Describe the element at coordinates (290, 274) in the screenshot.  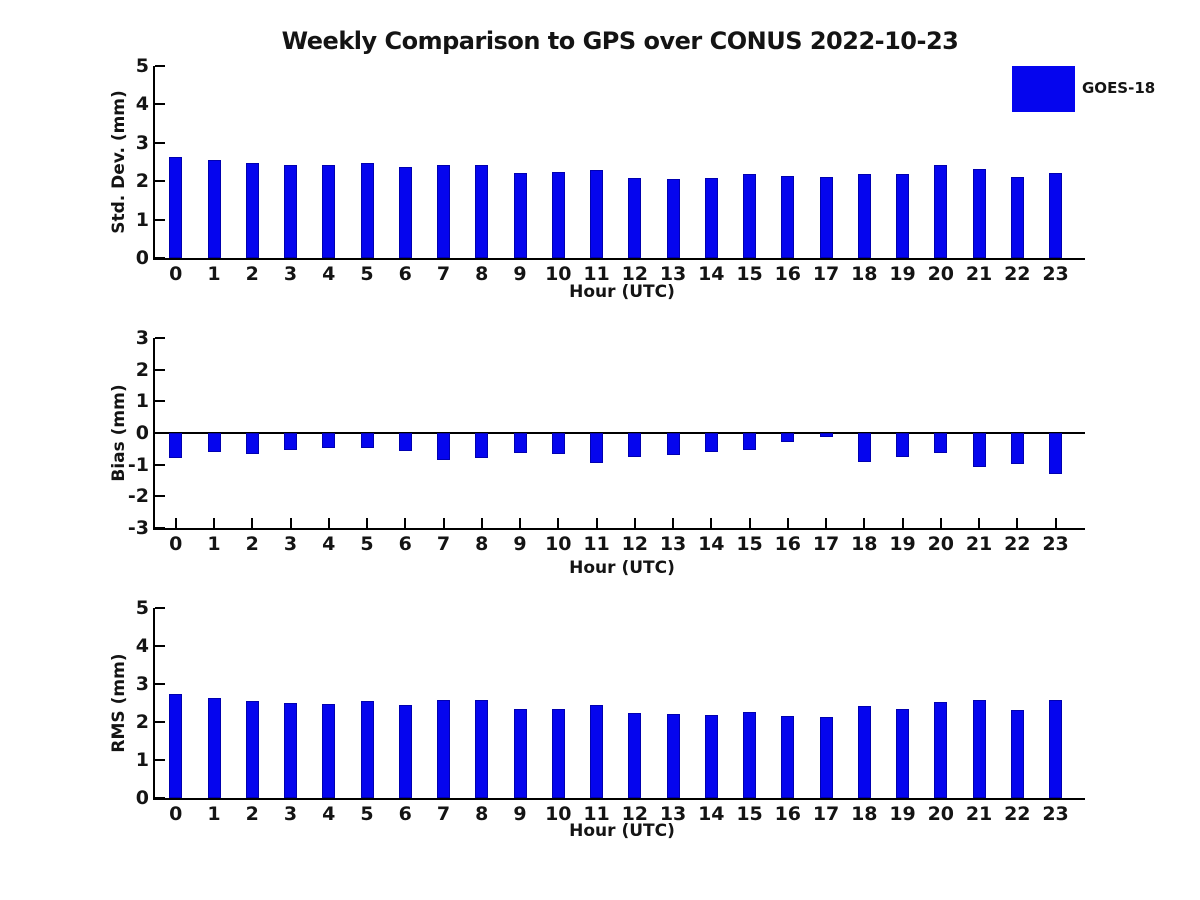
I see `x-tick-label: 3` at that location.